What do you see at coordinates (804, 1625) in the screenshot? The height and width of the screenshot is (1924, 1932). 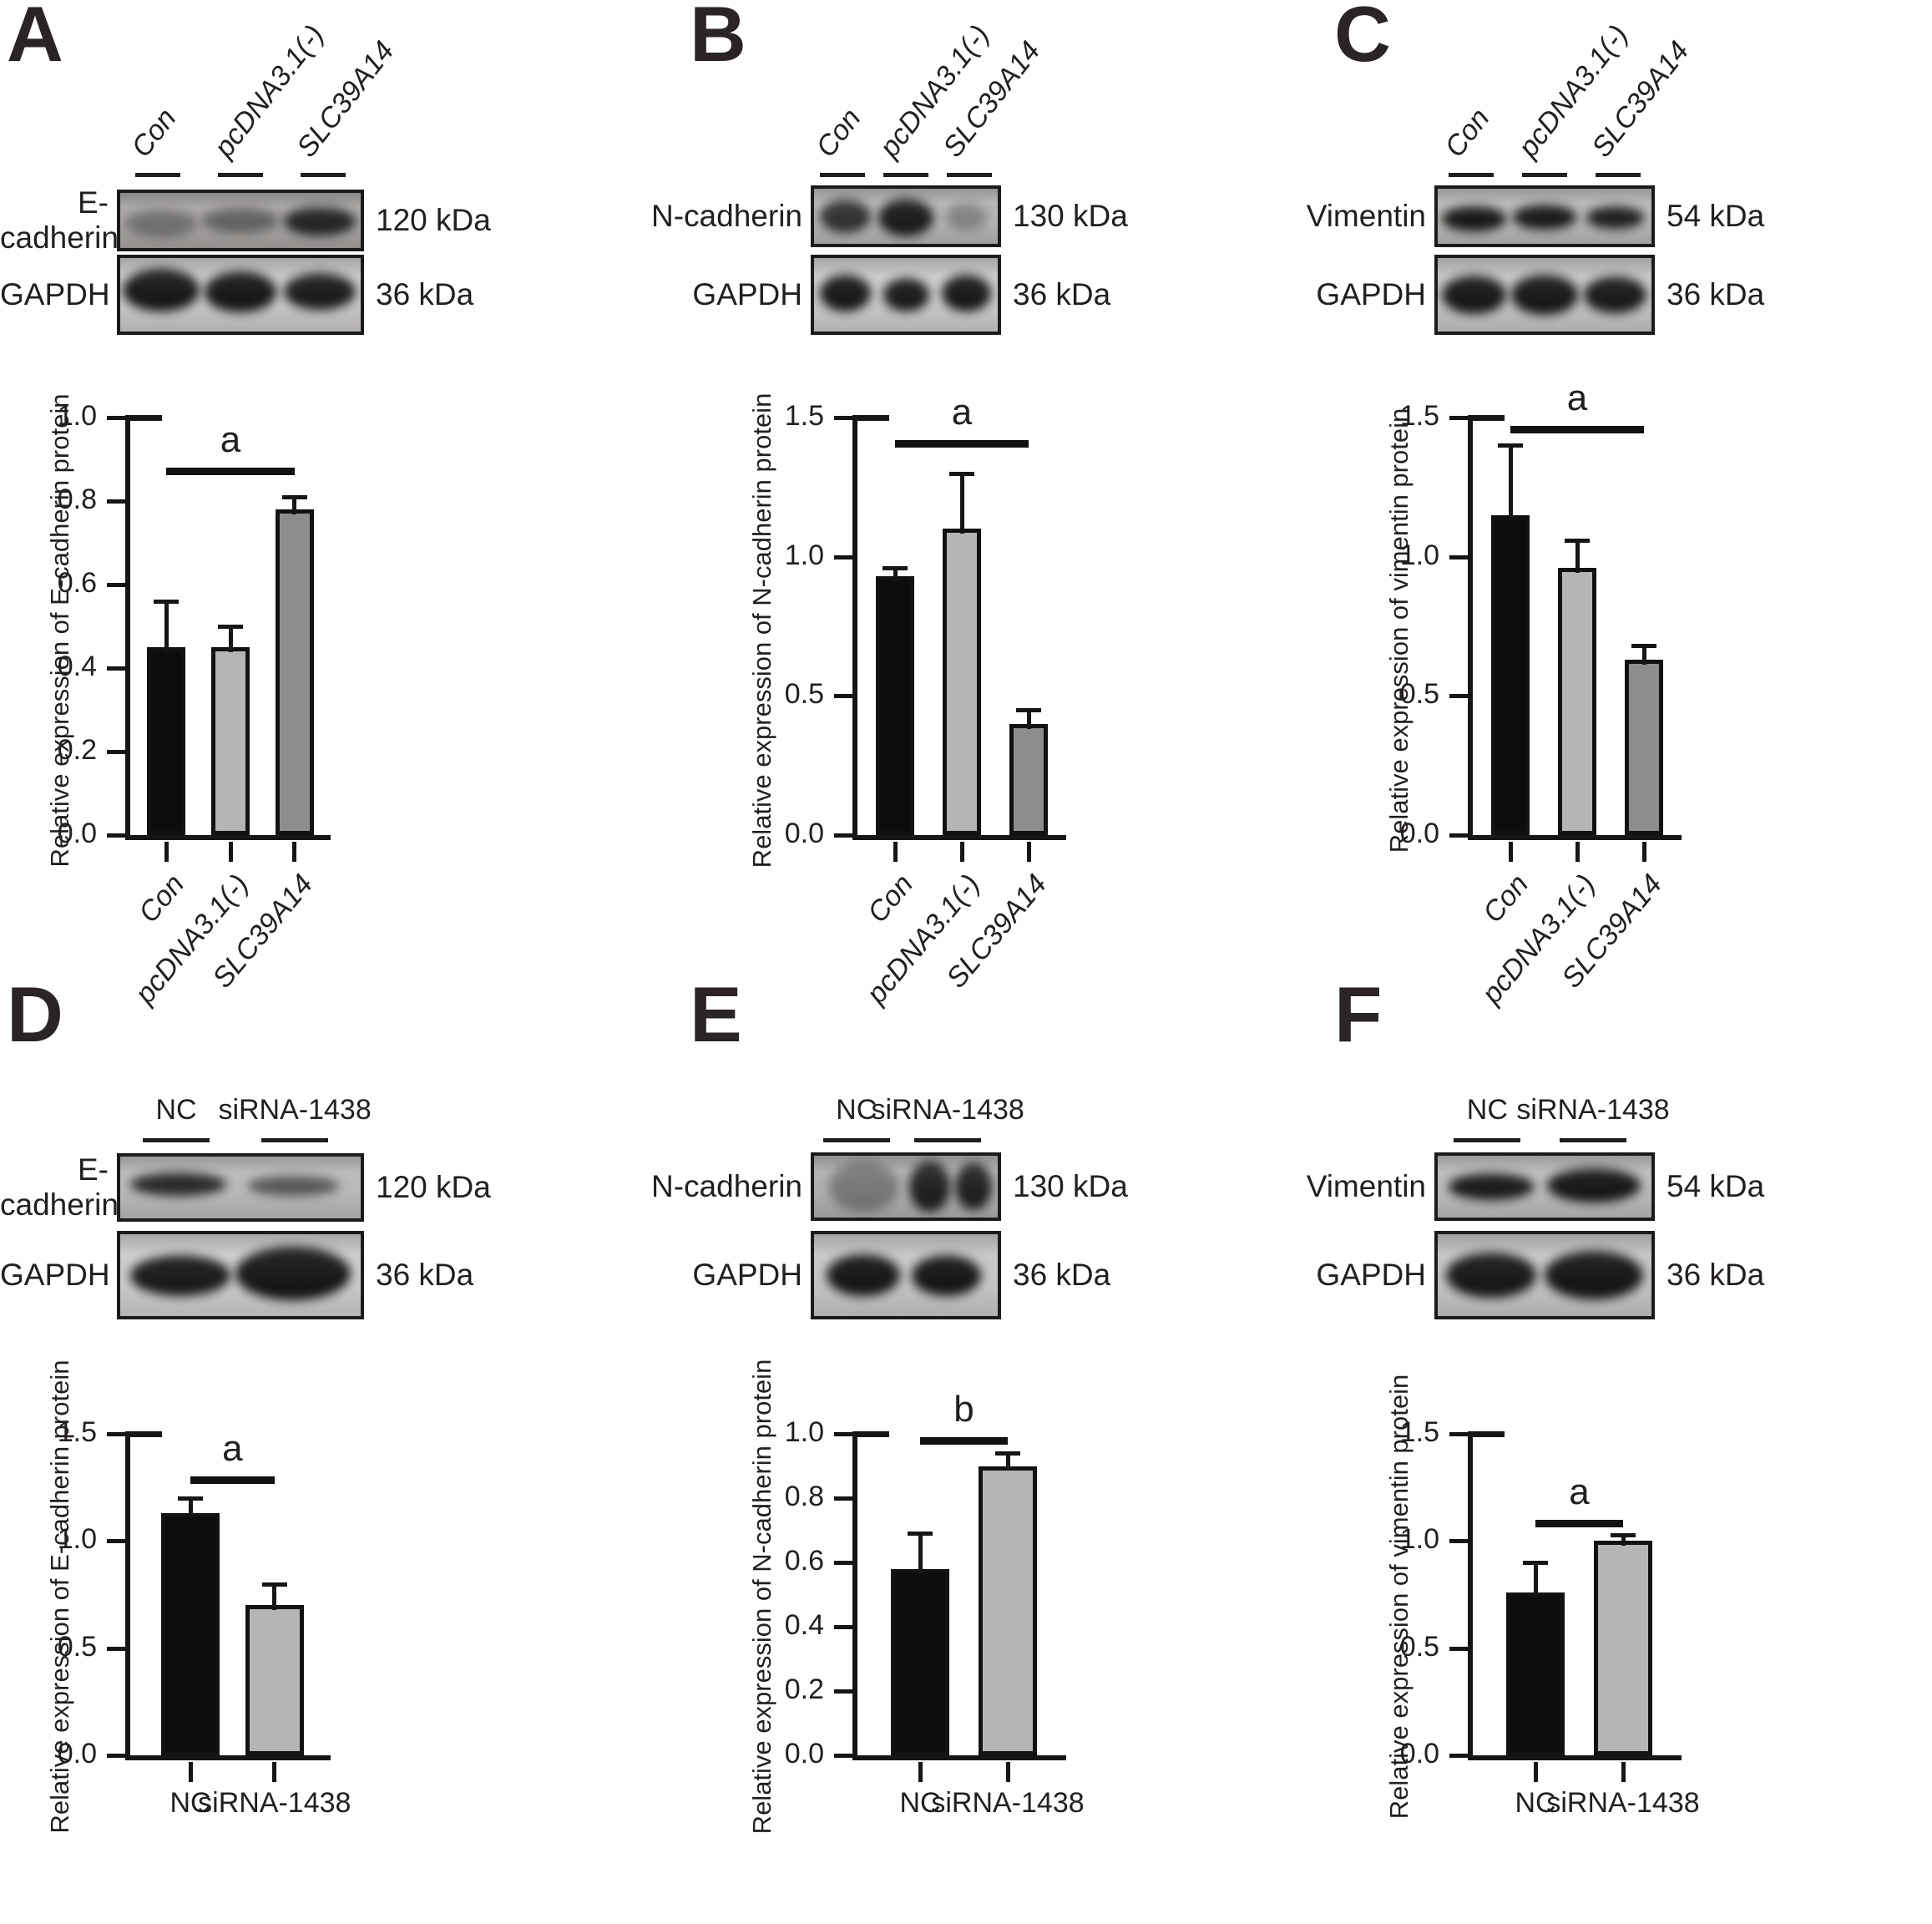 I see `y-tick-label: 0.4` at bounding box center [804, 1625].